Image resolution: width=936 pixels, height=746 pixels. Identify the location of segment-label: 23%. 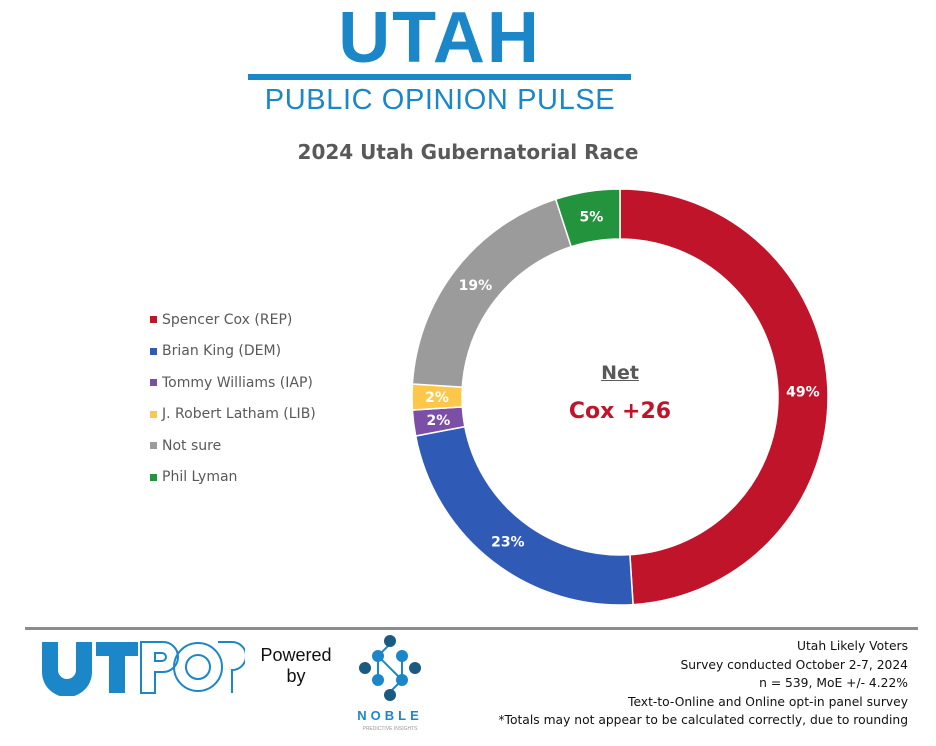
(508, 543).